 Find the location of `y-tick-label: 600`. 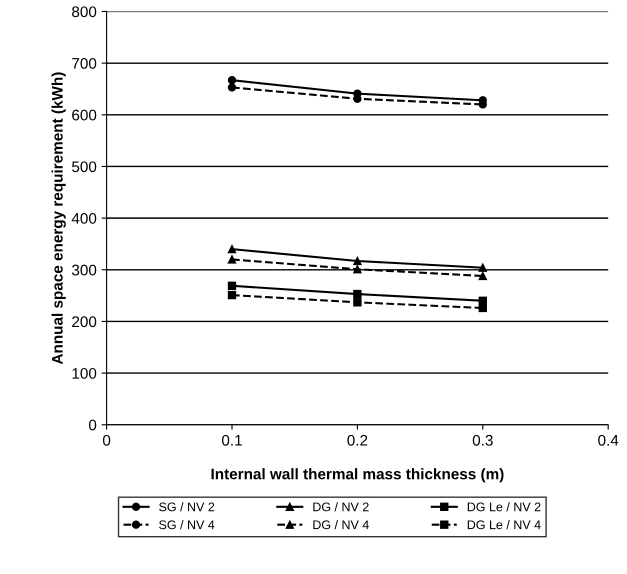

y-tick-label: 600 is located at coordinates (84, 115).